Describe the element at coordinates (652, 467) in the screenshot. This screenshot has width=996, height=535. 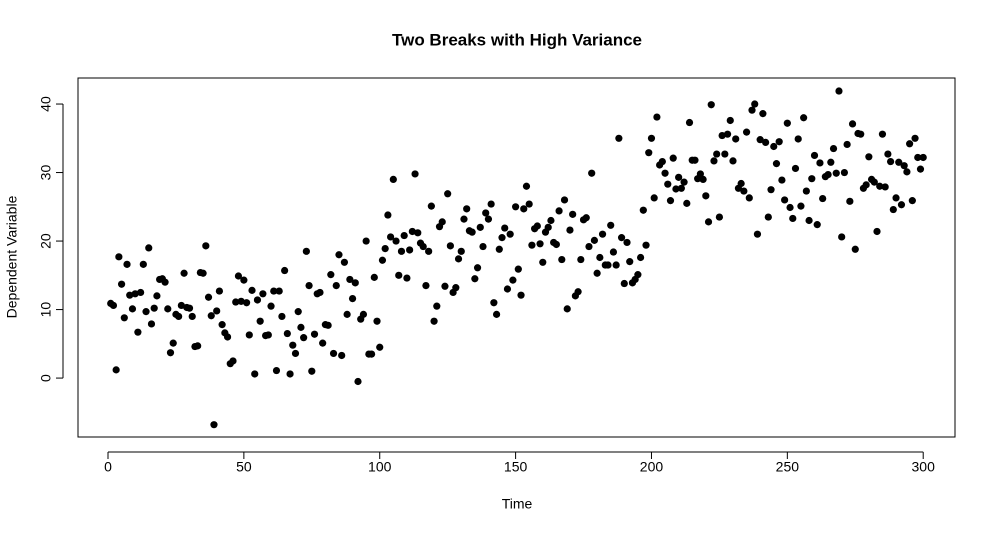
I see `x-tick-label: 200` at that location.